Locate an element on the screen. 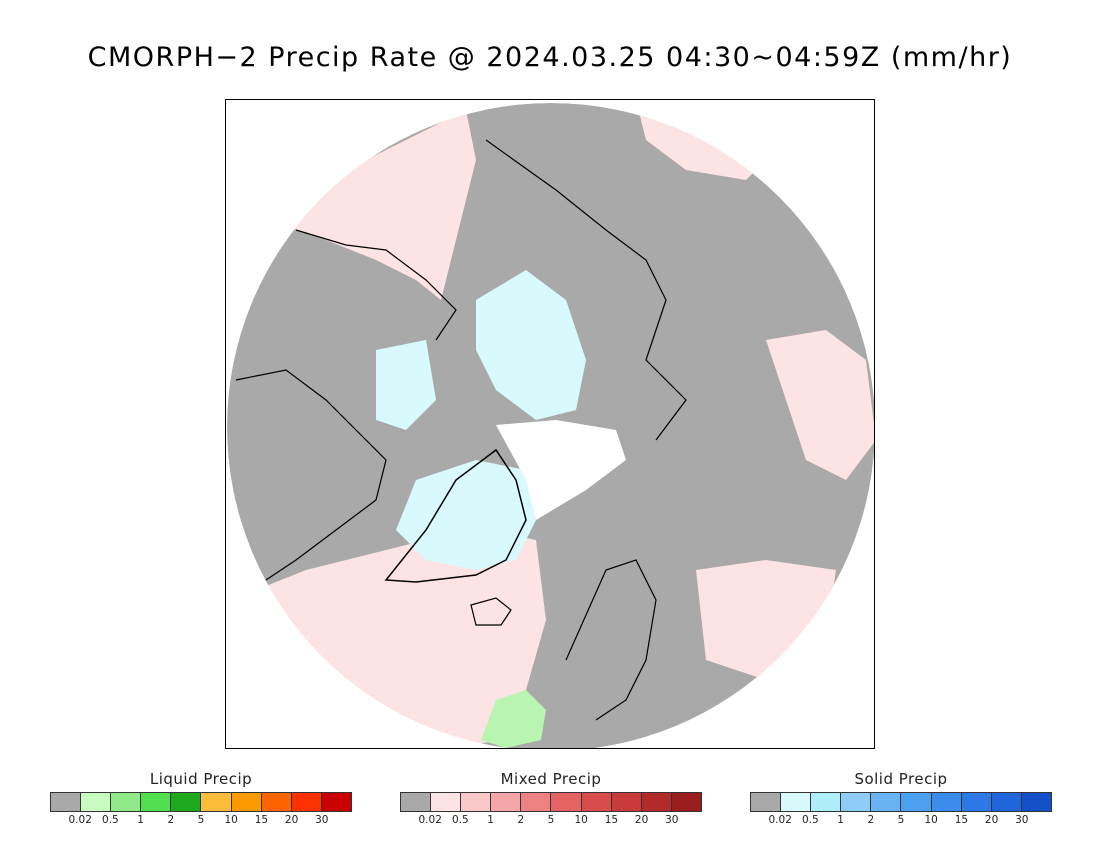 Image resolution: width=1100 pixels, height=850 pixels. coastline-greenland is located at coordinates (455, 515).